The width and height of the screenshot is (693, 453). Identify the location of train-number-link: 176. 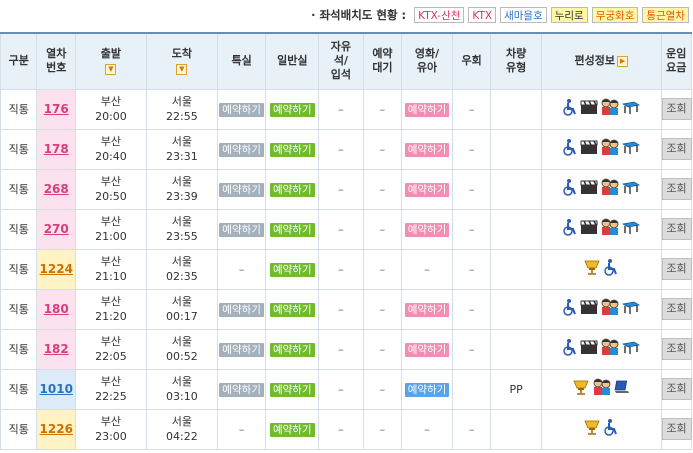
(56, 108).